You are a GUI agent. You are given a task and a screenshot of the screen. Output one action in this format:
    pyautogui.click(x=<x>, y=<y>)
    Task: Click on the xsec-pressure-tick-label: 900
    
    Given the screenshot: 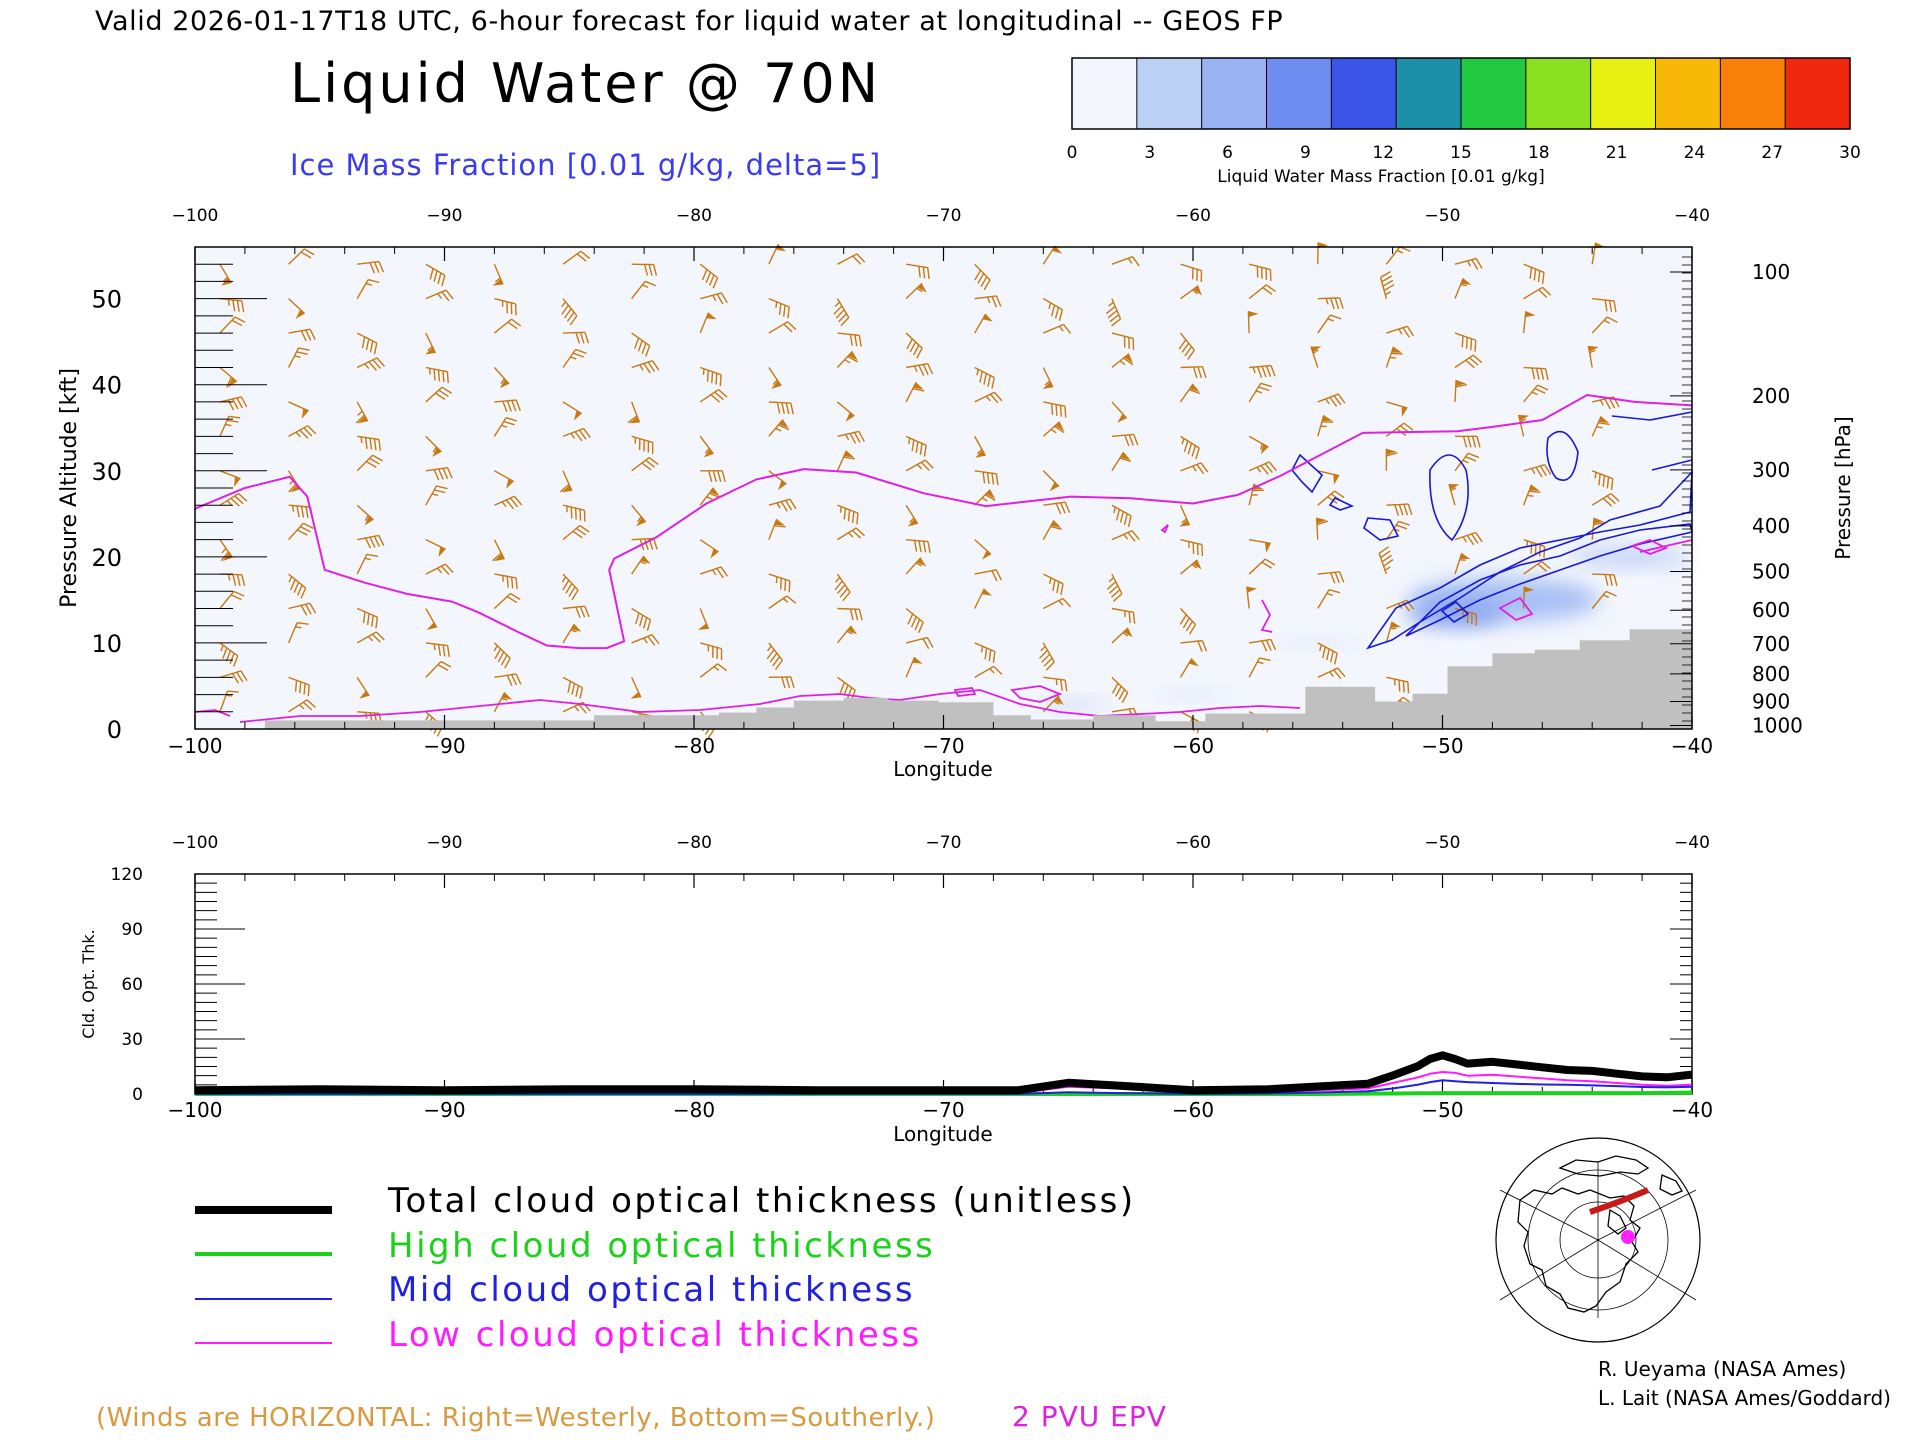 What is the action you would take?
    pyautogui.click(x=1771, y=701)
    